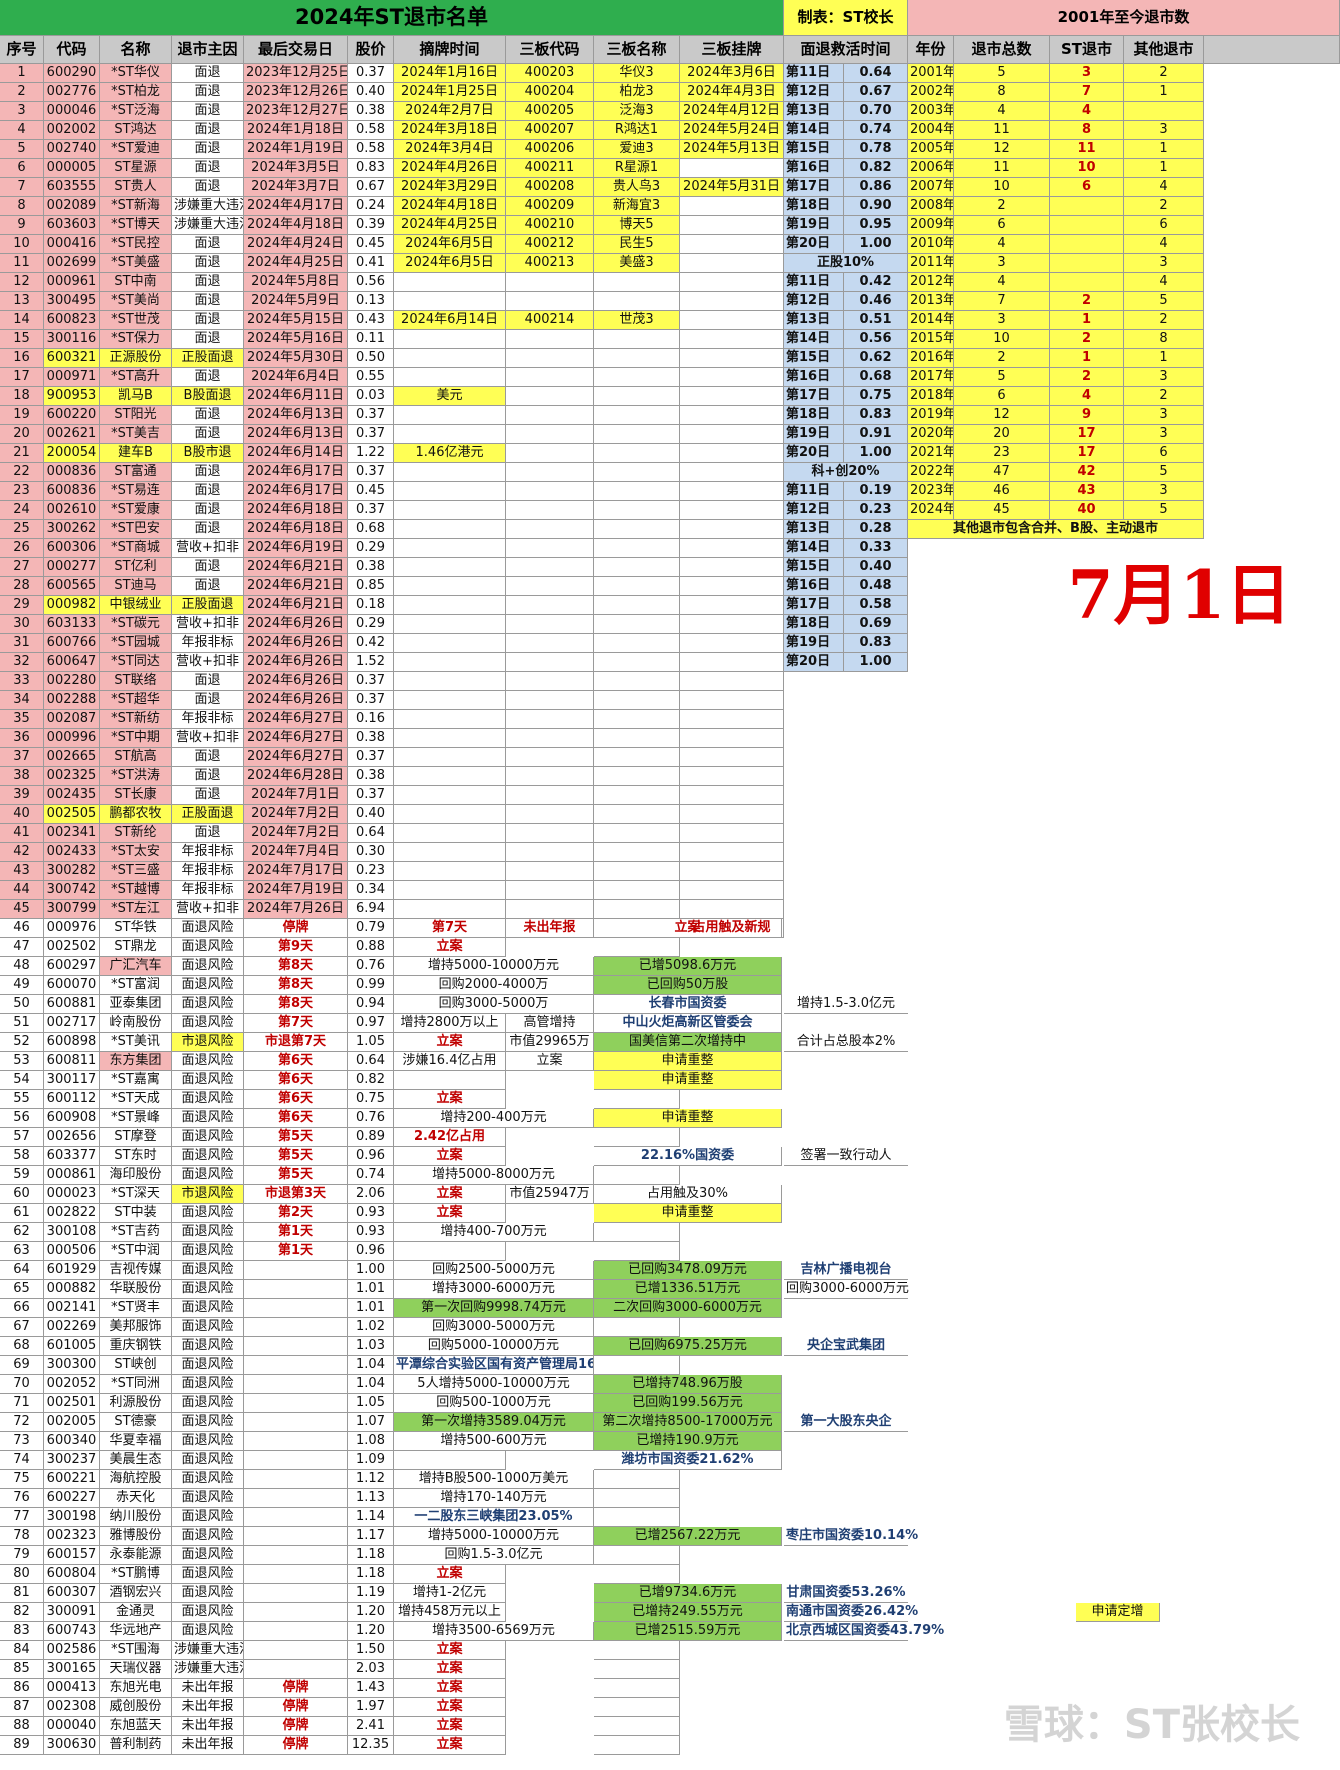  What do you see at coordinates (72, 1707) in the screenshot?
I see `table-cell: 002308` at bounding box center [72, 1707].